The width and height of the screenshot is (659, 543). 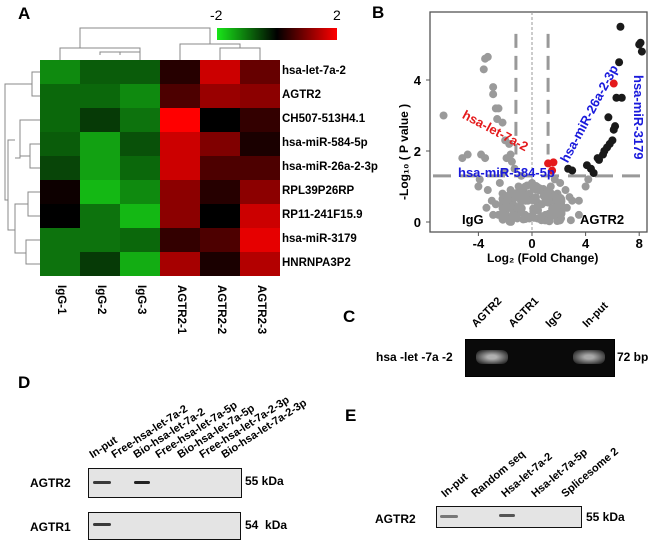 I want to click on x-tick-label: -4, so click(x=479, y=243).